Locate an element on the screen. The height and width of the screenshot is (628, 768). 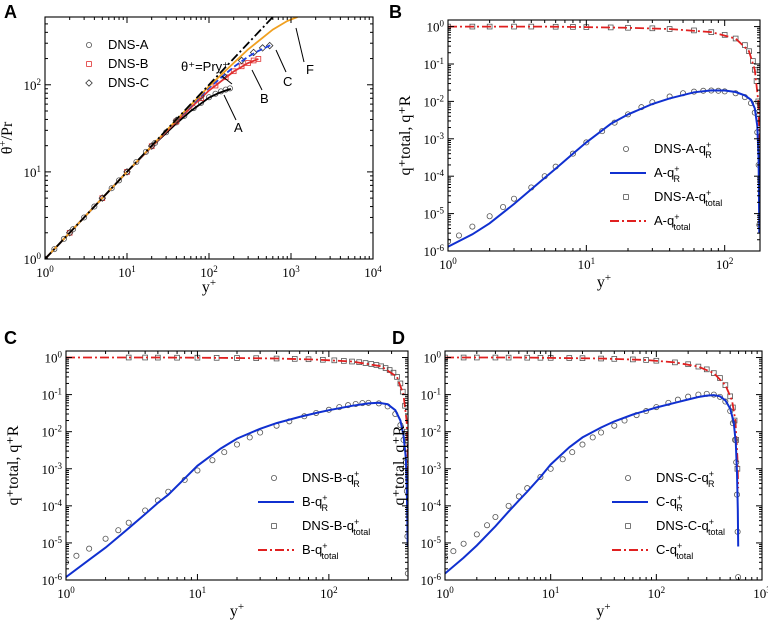
legend-label: DNS-A is located at coordinates (128, 44).